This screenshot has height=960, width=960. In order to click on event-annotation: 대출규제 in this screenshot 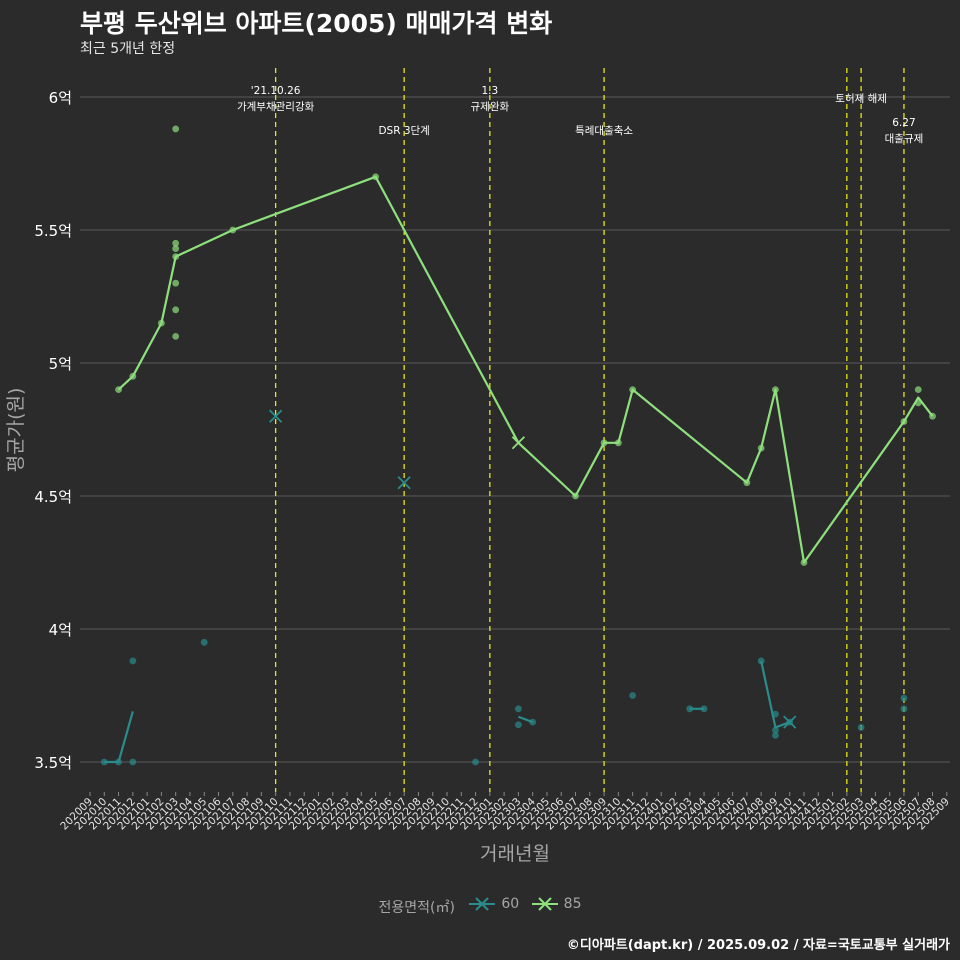, I will do `click(904, 139)`.